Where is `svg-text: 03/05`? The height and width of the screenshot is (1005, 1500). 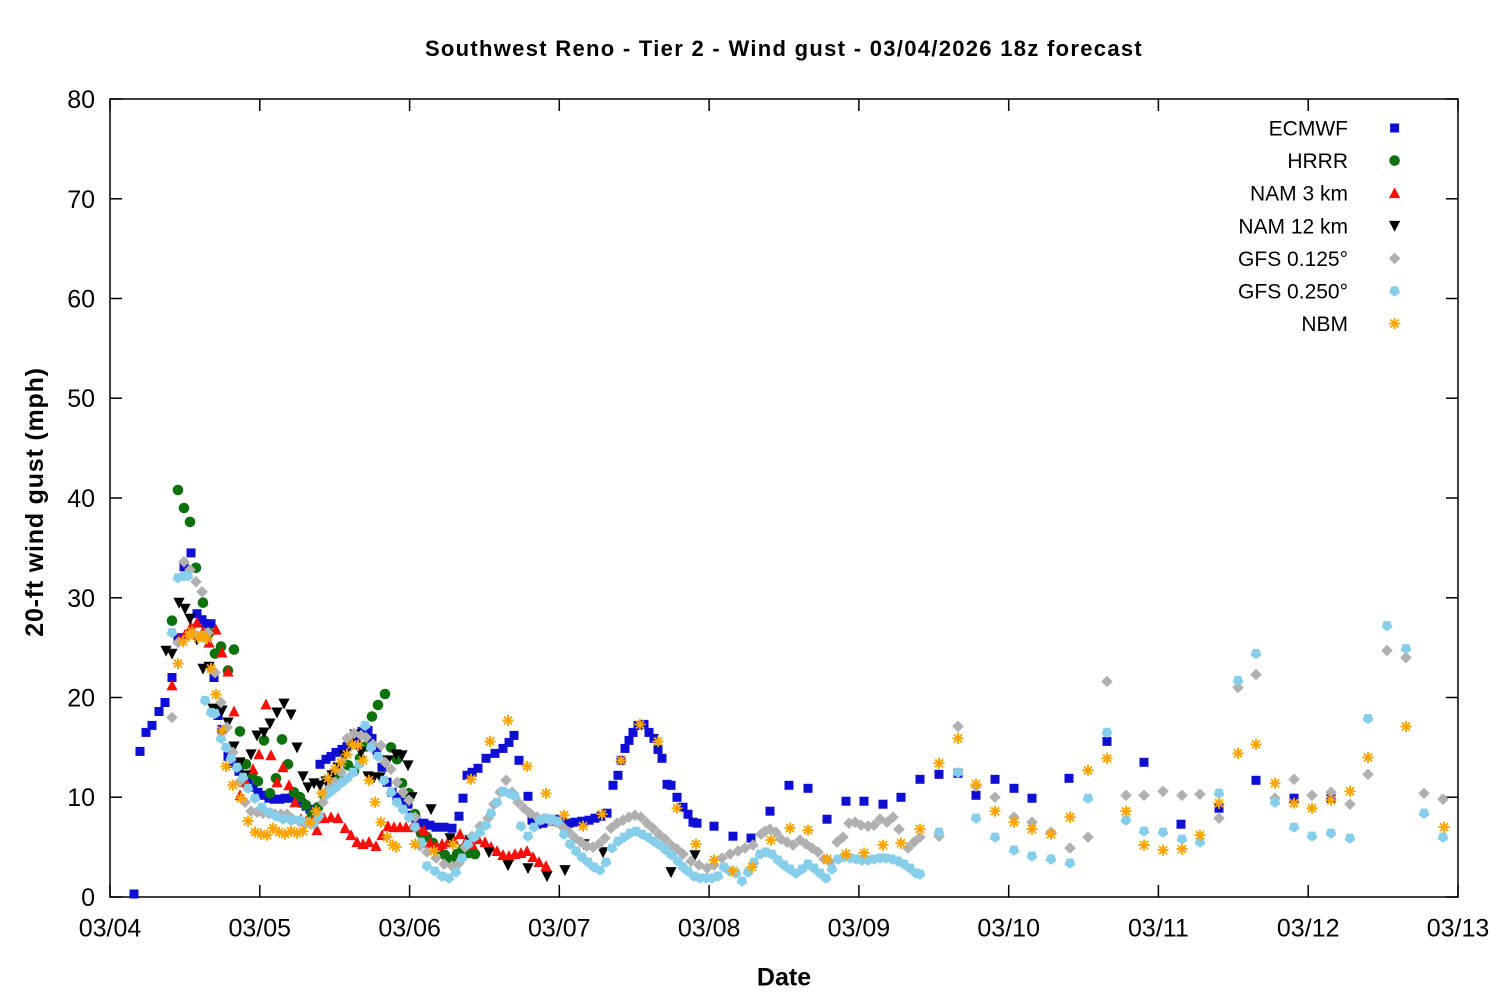 svg-text: 03/05 is located at coordinates (260, 929).